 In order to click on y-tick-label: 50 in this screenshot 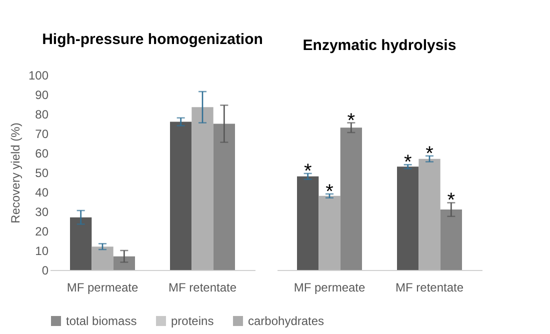, I will do `click(42, 173)`.